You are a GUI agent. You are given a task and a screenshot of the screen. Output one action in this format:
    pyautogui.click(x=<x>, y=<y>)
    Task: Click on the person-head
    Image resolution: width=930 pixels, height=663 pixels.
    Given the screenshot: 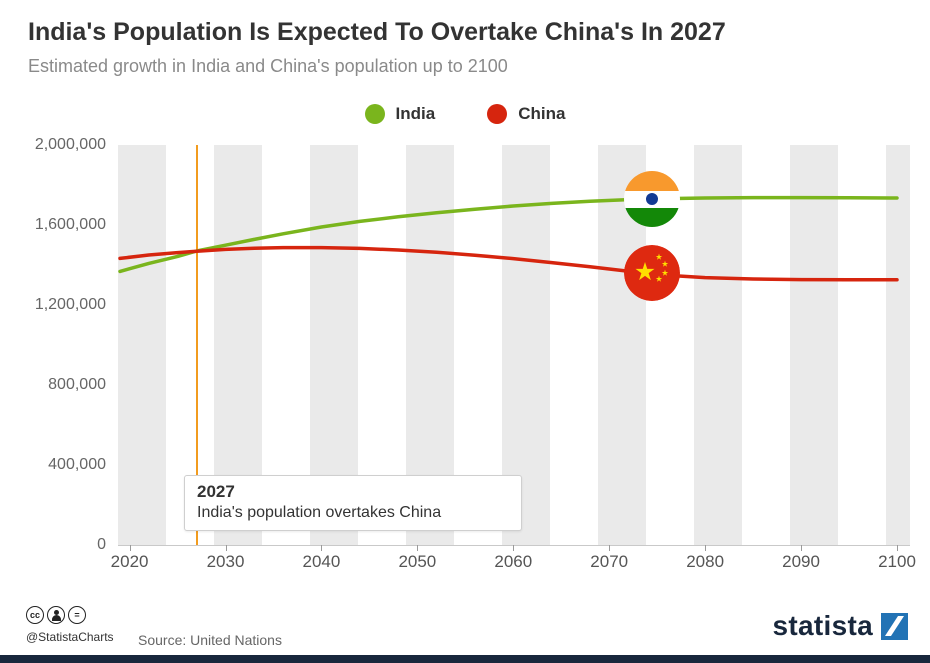 What is the action you would take?
    pyautogui.click(x=56, y=612)
    